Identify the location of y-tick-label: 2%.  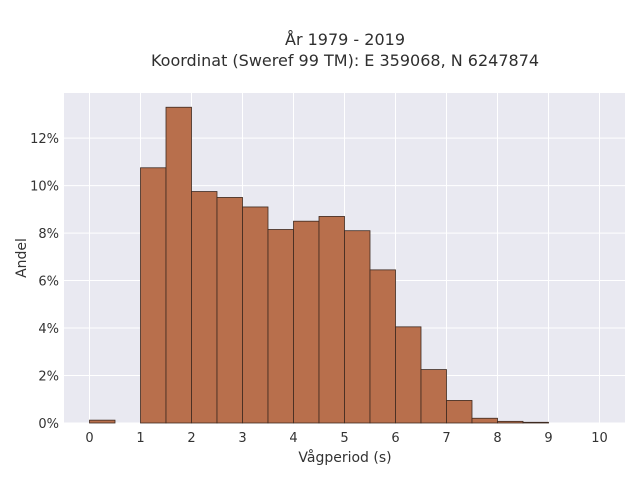
(48, 377).